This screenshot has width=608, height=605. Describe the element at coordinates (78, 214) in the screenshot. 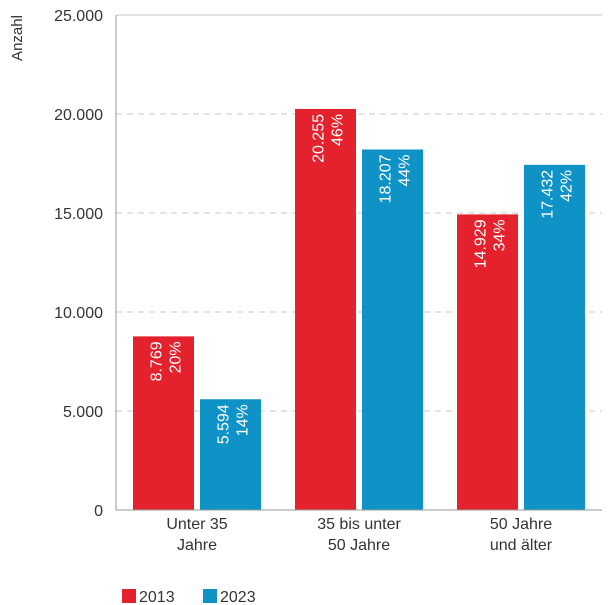

I see `y-tick-label: 15.000` at that location.